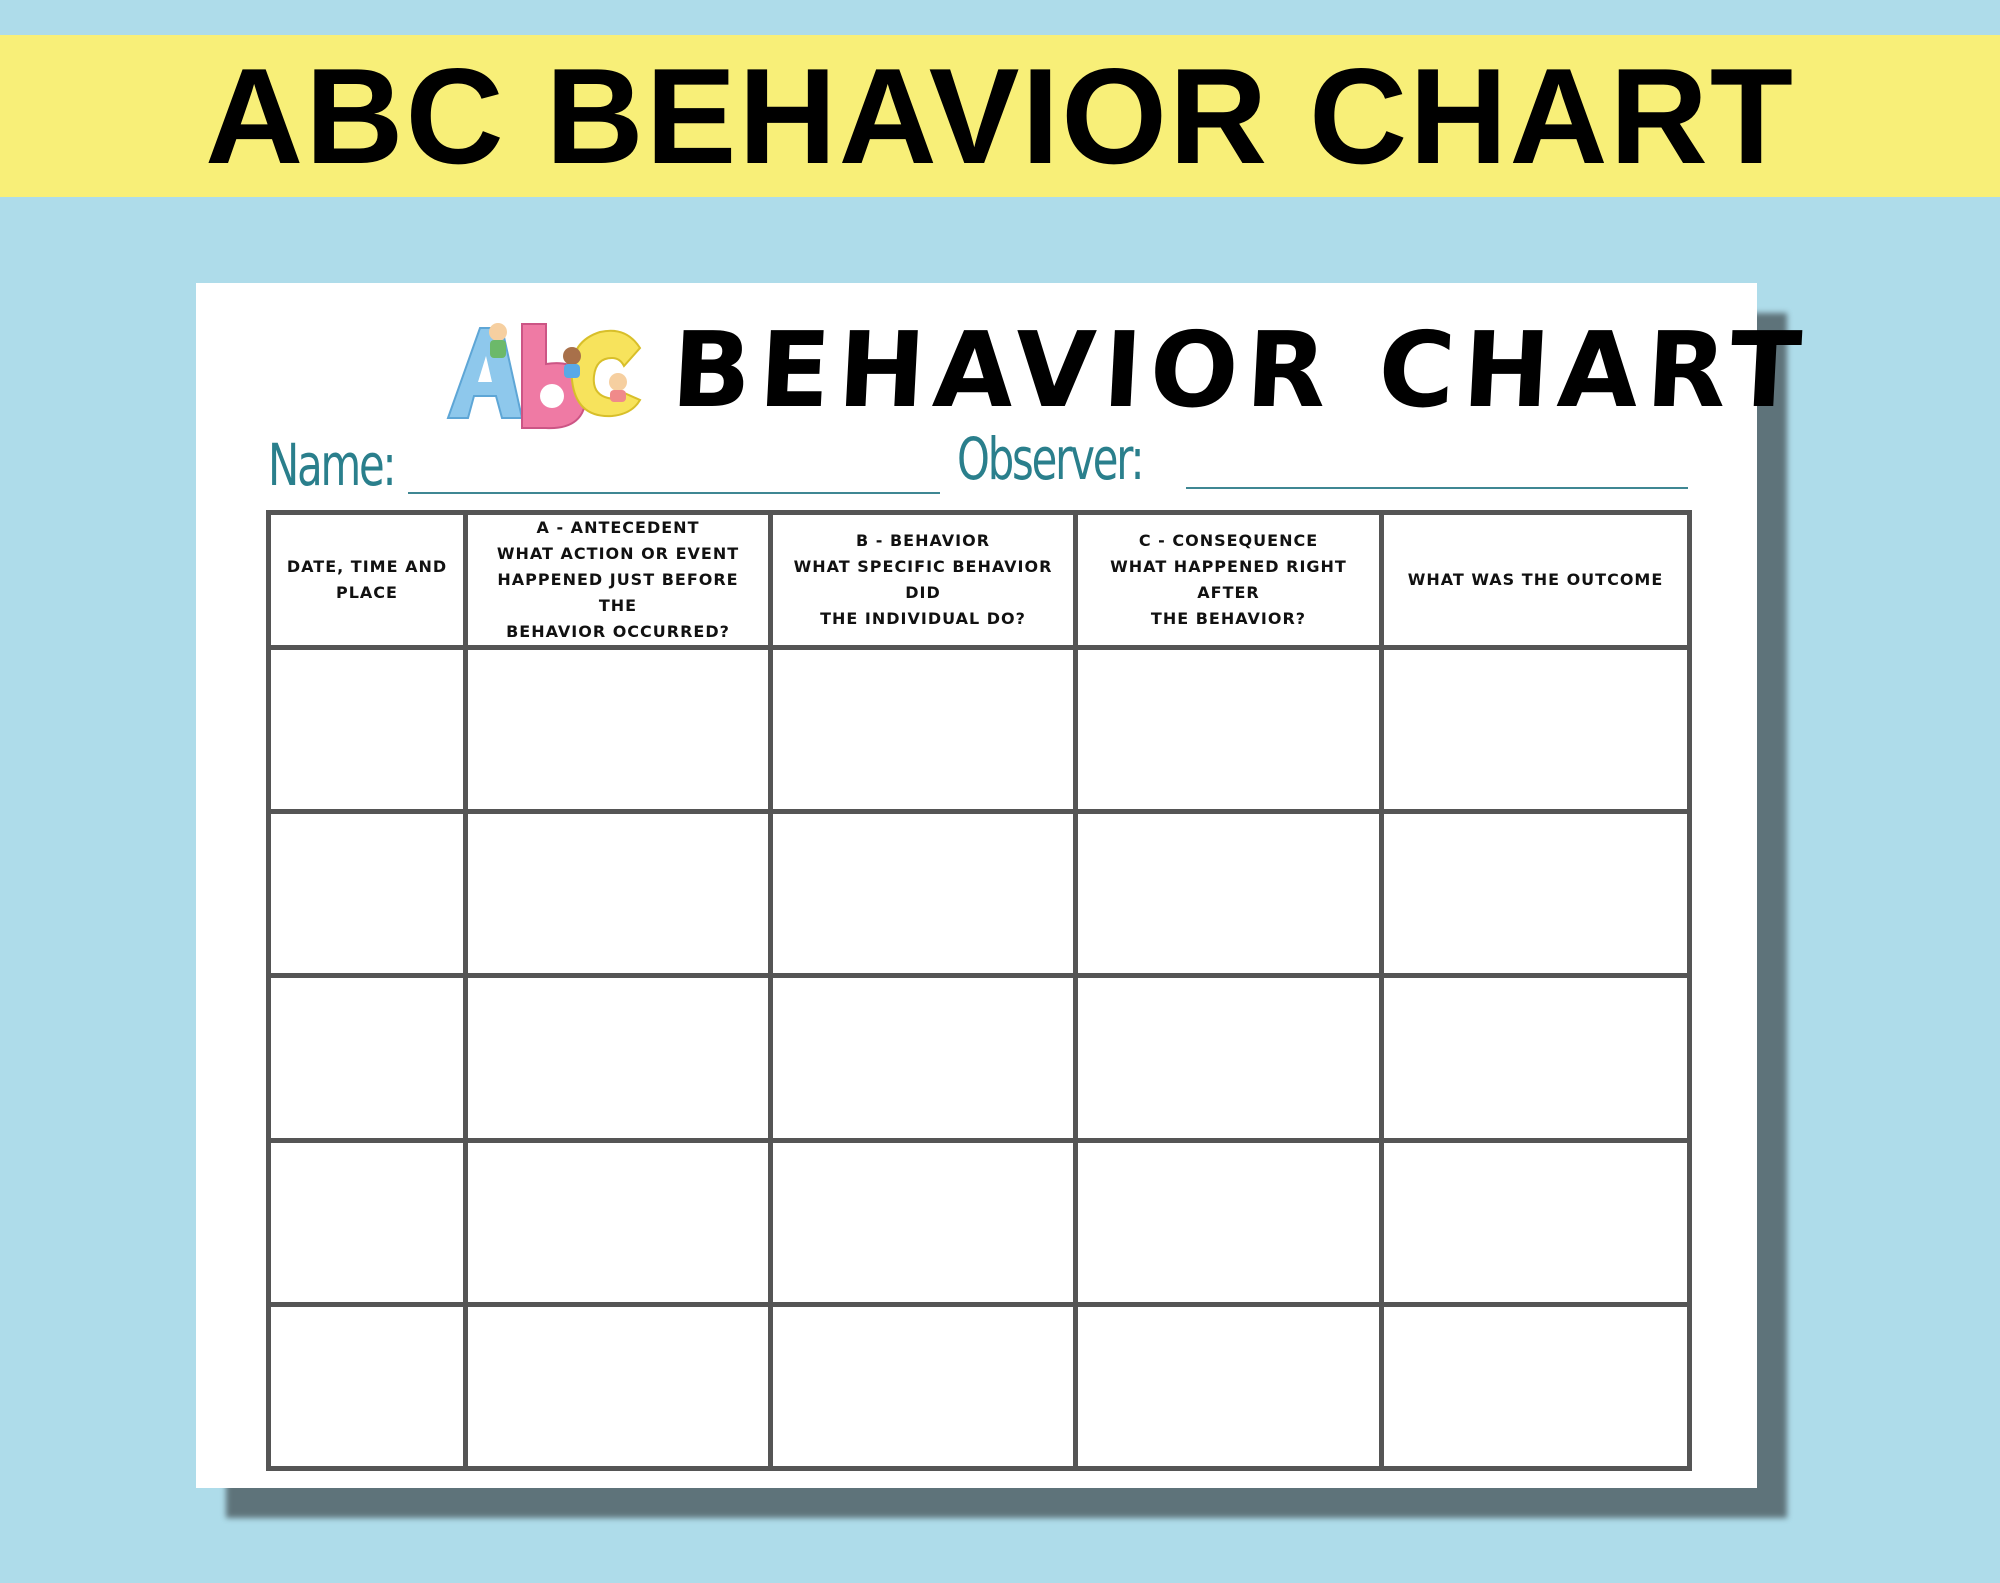 This screenshot has width=2000, height=1583. What do you see at coordinates (367, 592) in the screenshot?
I see `header-line: place` at bounding box center [367, 592].